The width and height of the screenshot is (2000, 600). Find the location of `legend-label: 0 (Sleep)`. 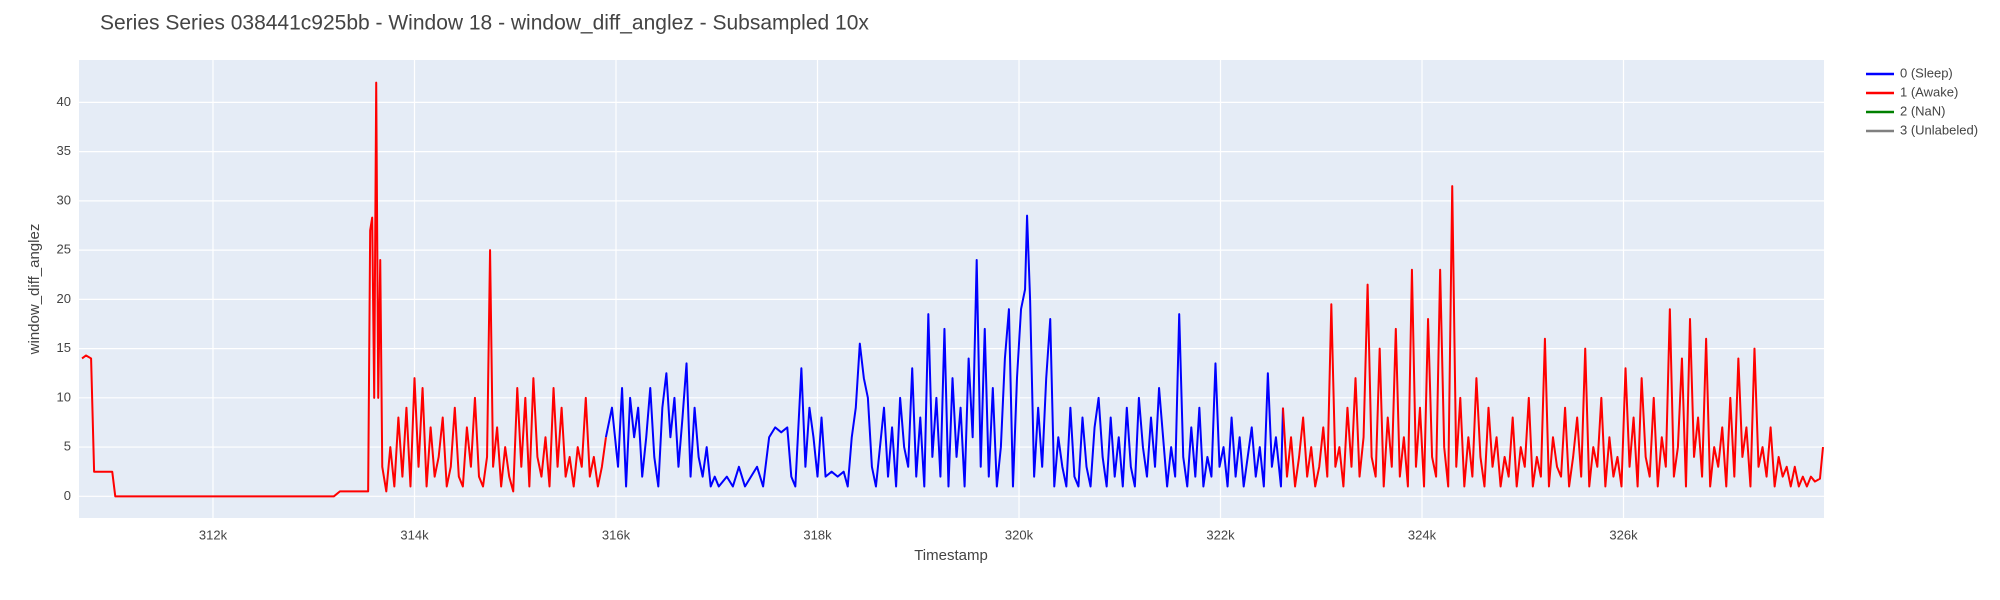

legend-label: 0 (Sleep) is located at coordinates (1926, 72).